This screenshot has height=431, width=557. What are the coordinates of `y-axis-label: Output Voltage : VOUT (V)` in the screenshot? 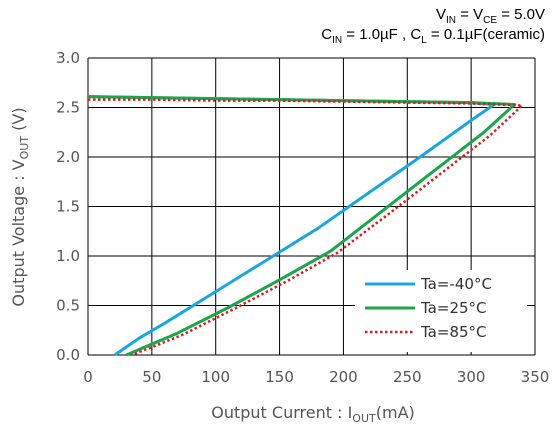 It's located at (20, 206).